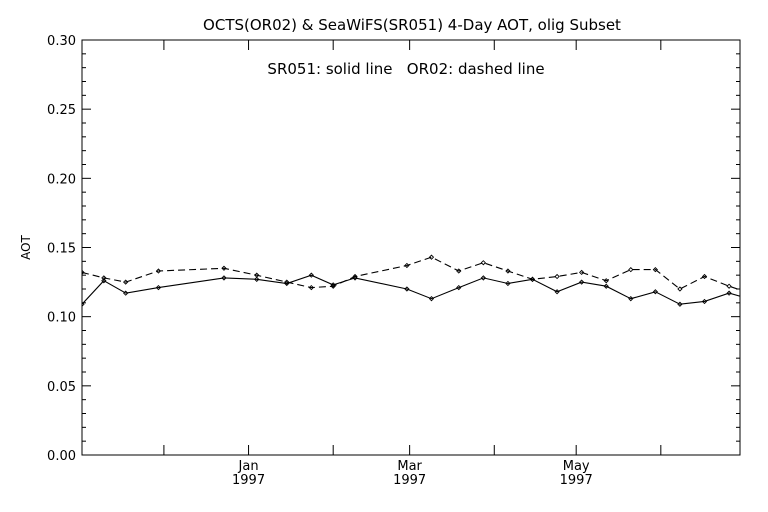 This screenshot has height=512, width=768. I want to click on line-style-annotation: SR051: solid line OR02: dashed line, so click(405, 69).